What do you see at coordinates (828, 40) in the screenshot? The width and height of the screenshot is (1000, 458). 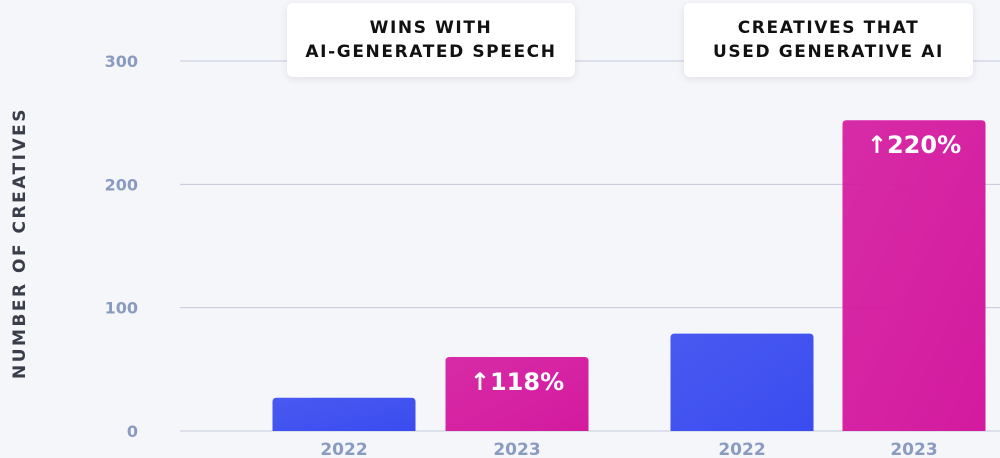 I see `group-title-card-2: CREATIVES THAT USED GENERATIVE AI` at bounding box center [828, 40].